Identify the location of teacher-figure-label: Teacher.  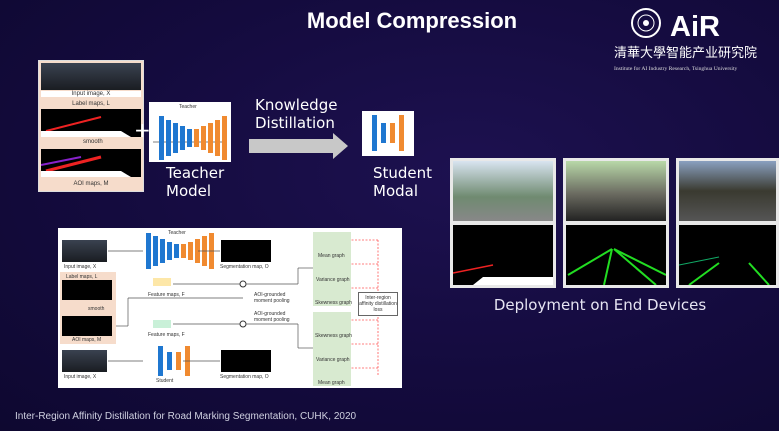
(188, 107).